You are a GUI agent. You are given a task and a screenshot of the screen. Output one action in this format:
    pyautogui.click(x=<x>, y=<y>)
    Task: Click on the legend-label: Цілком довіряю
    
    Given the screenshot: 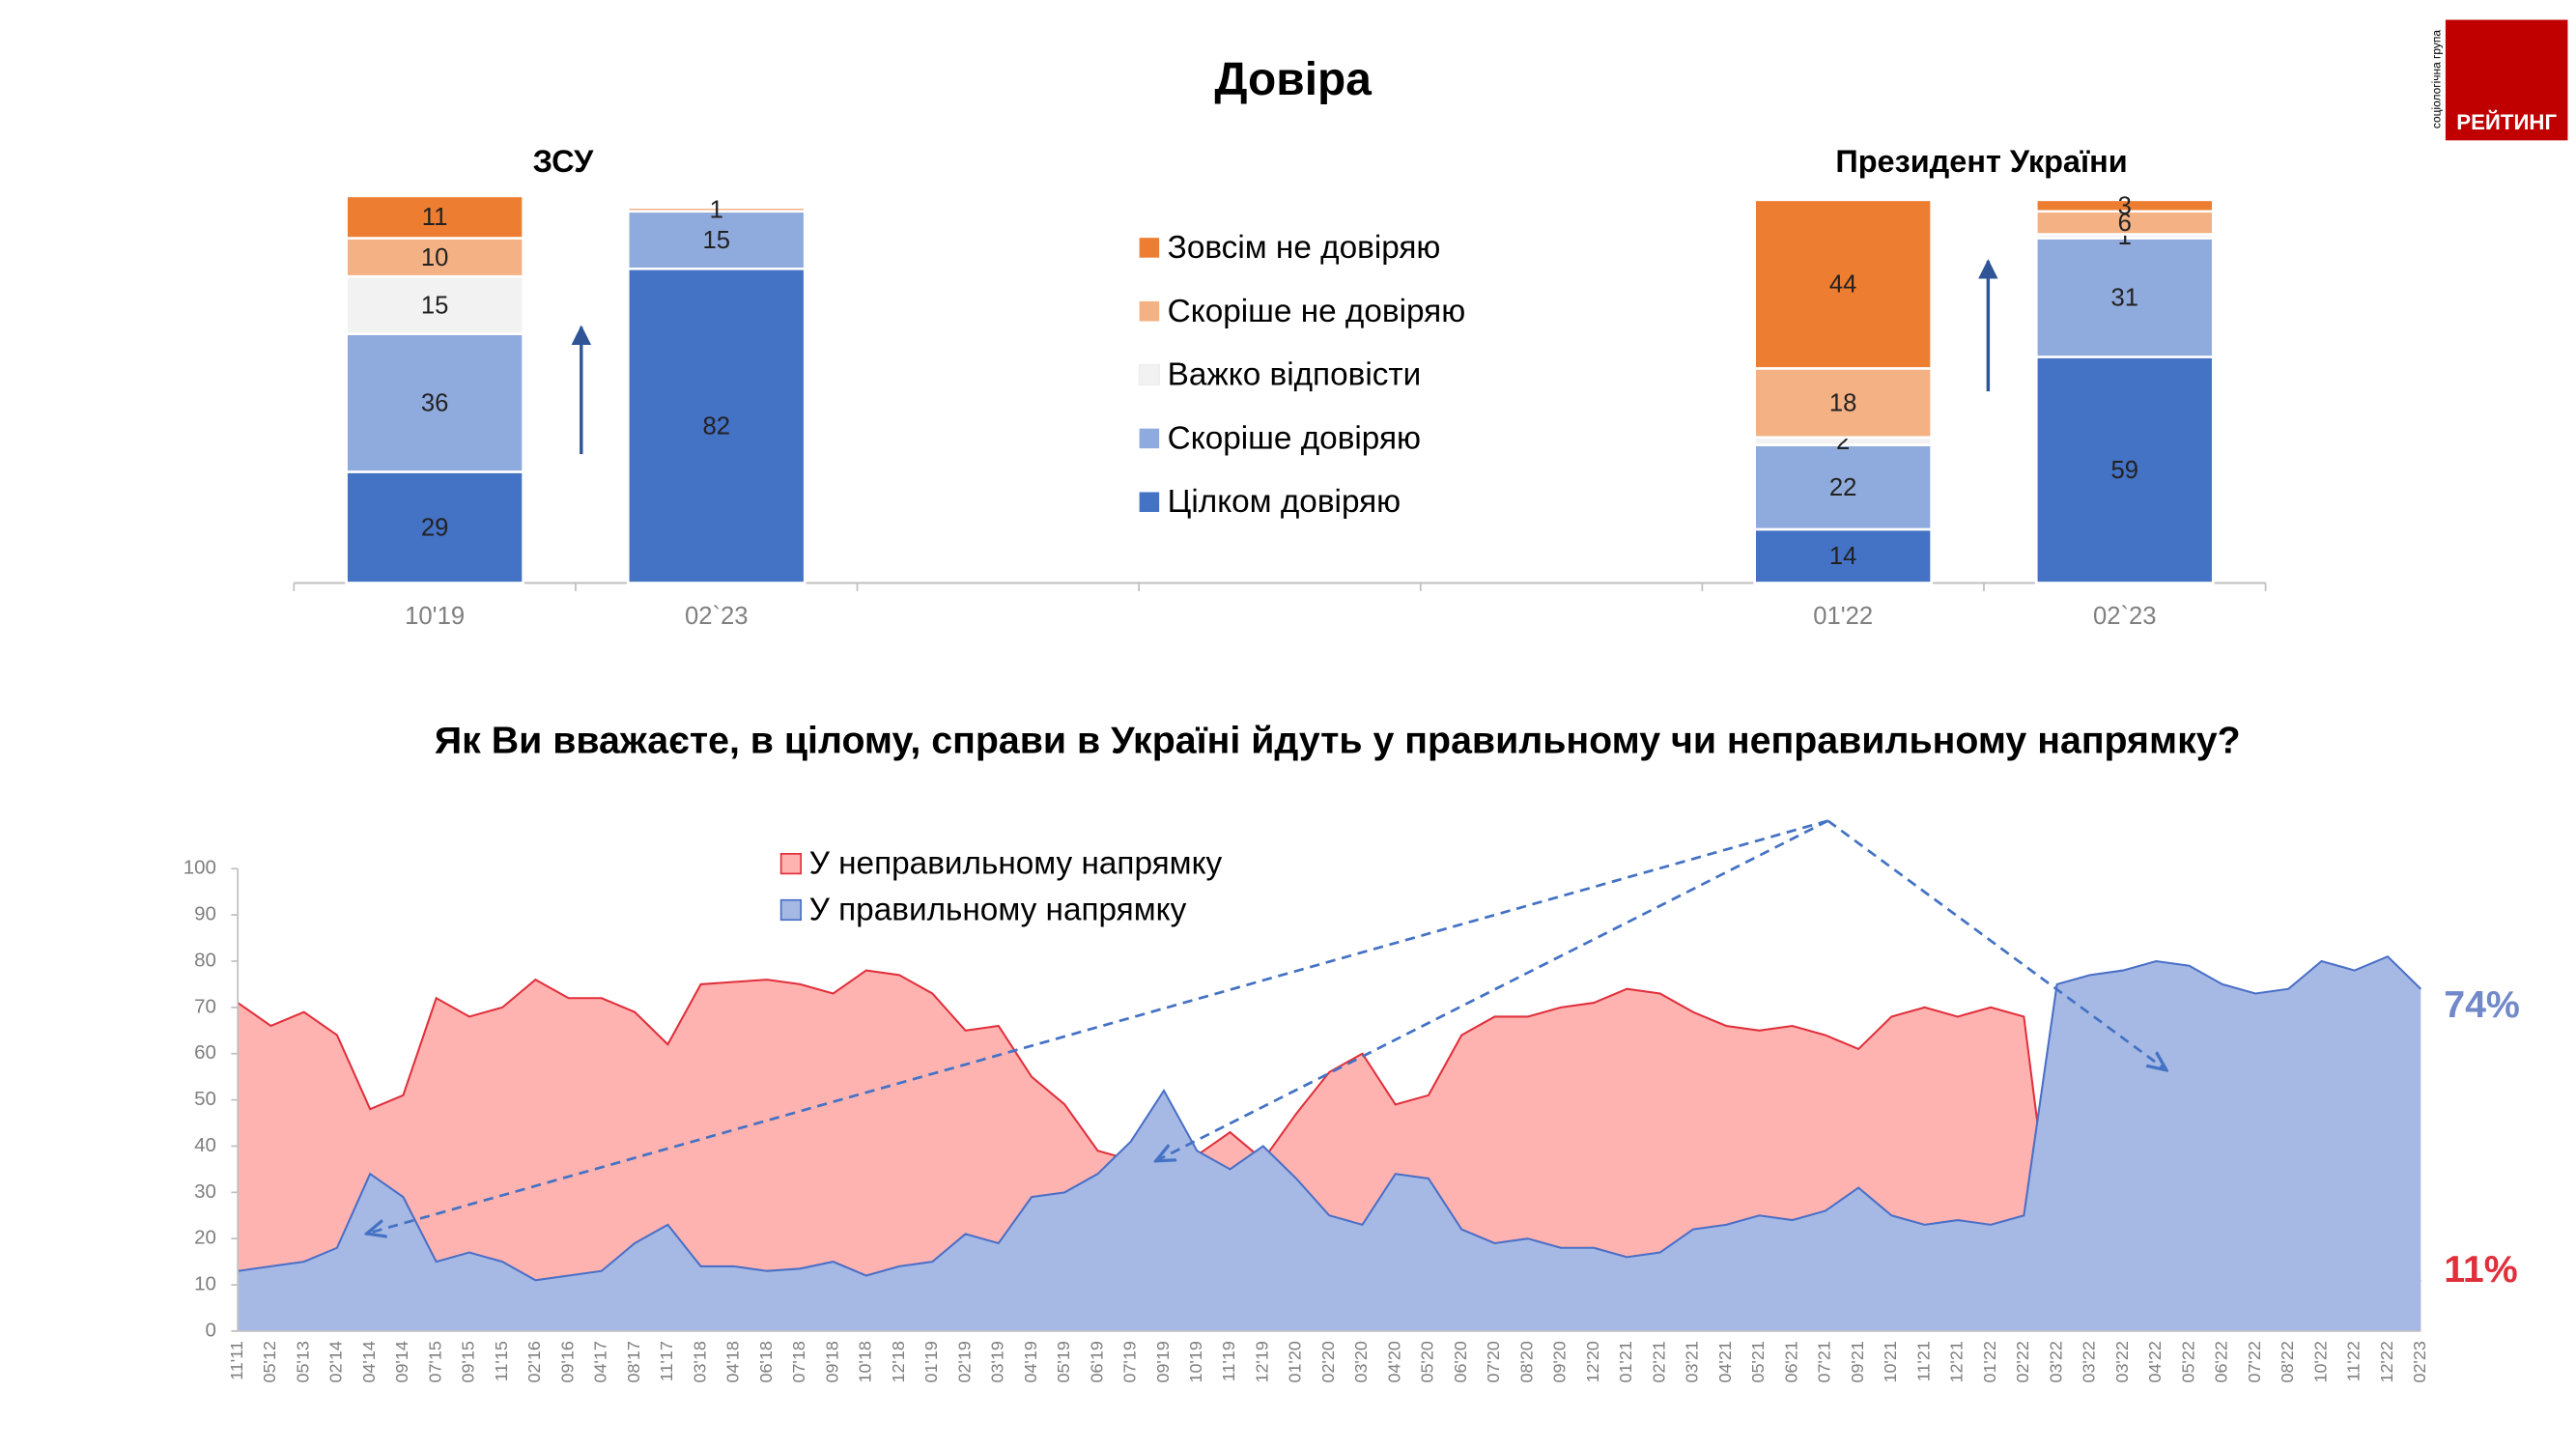 What is the action you would take?
    pyautogui.click(x=1284, y=502)
    